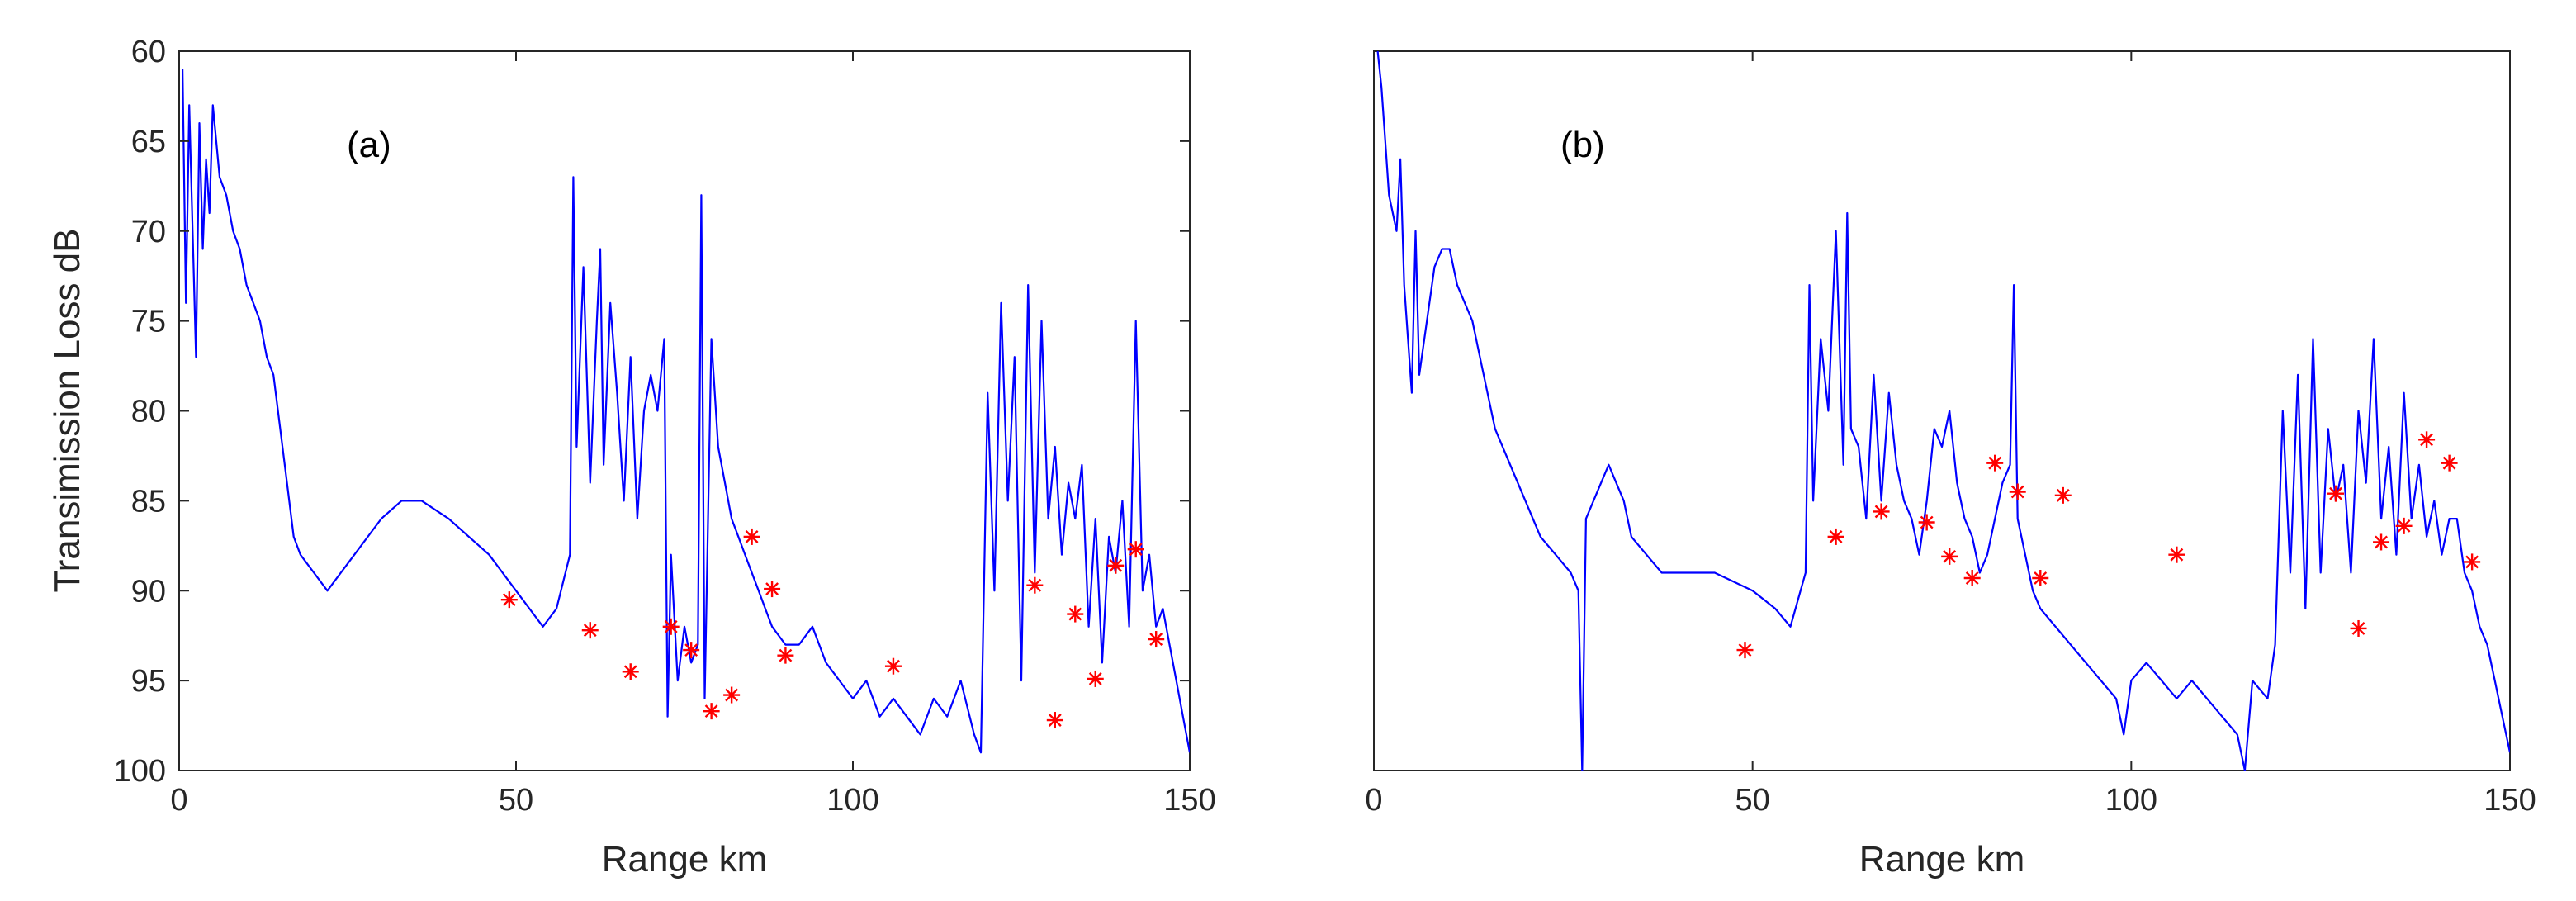  I want to click on panel-a-y-tick-label: 65, so click(148, 142).